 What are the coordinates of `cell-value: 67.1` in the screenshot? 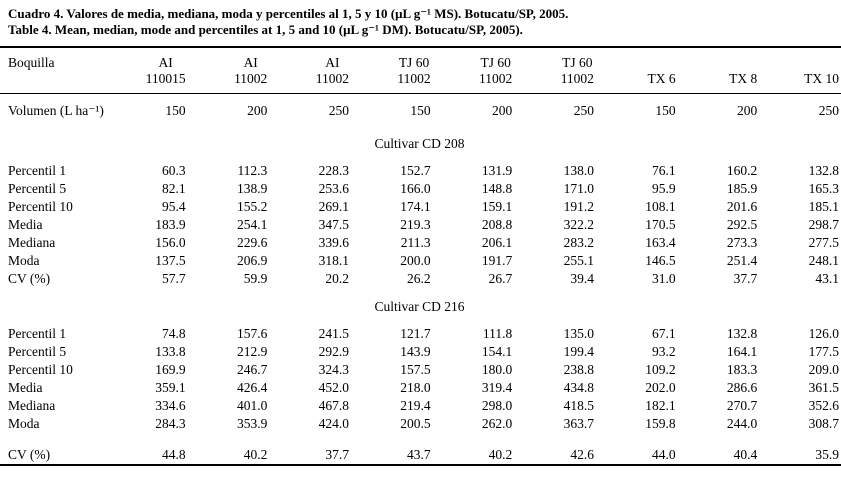 It's located at (663, 333).